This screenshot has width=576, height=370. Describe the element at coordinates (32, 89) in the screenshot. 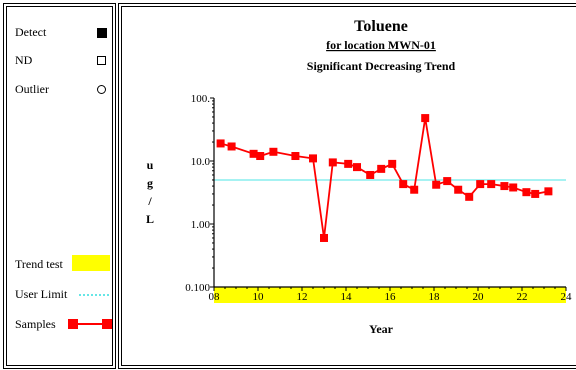

I see `legend-outlier-label: Outlier` at that location.